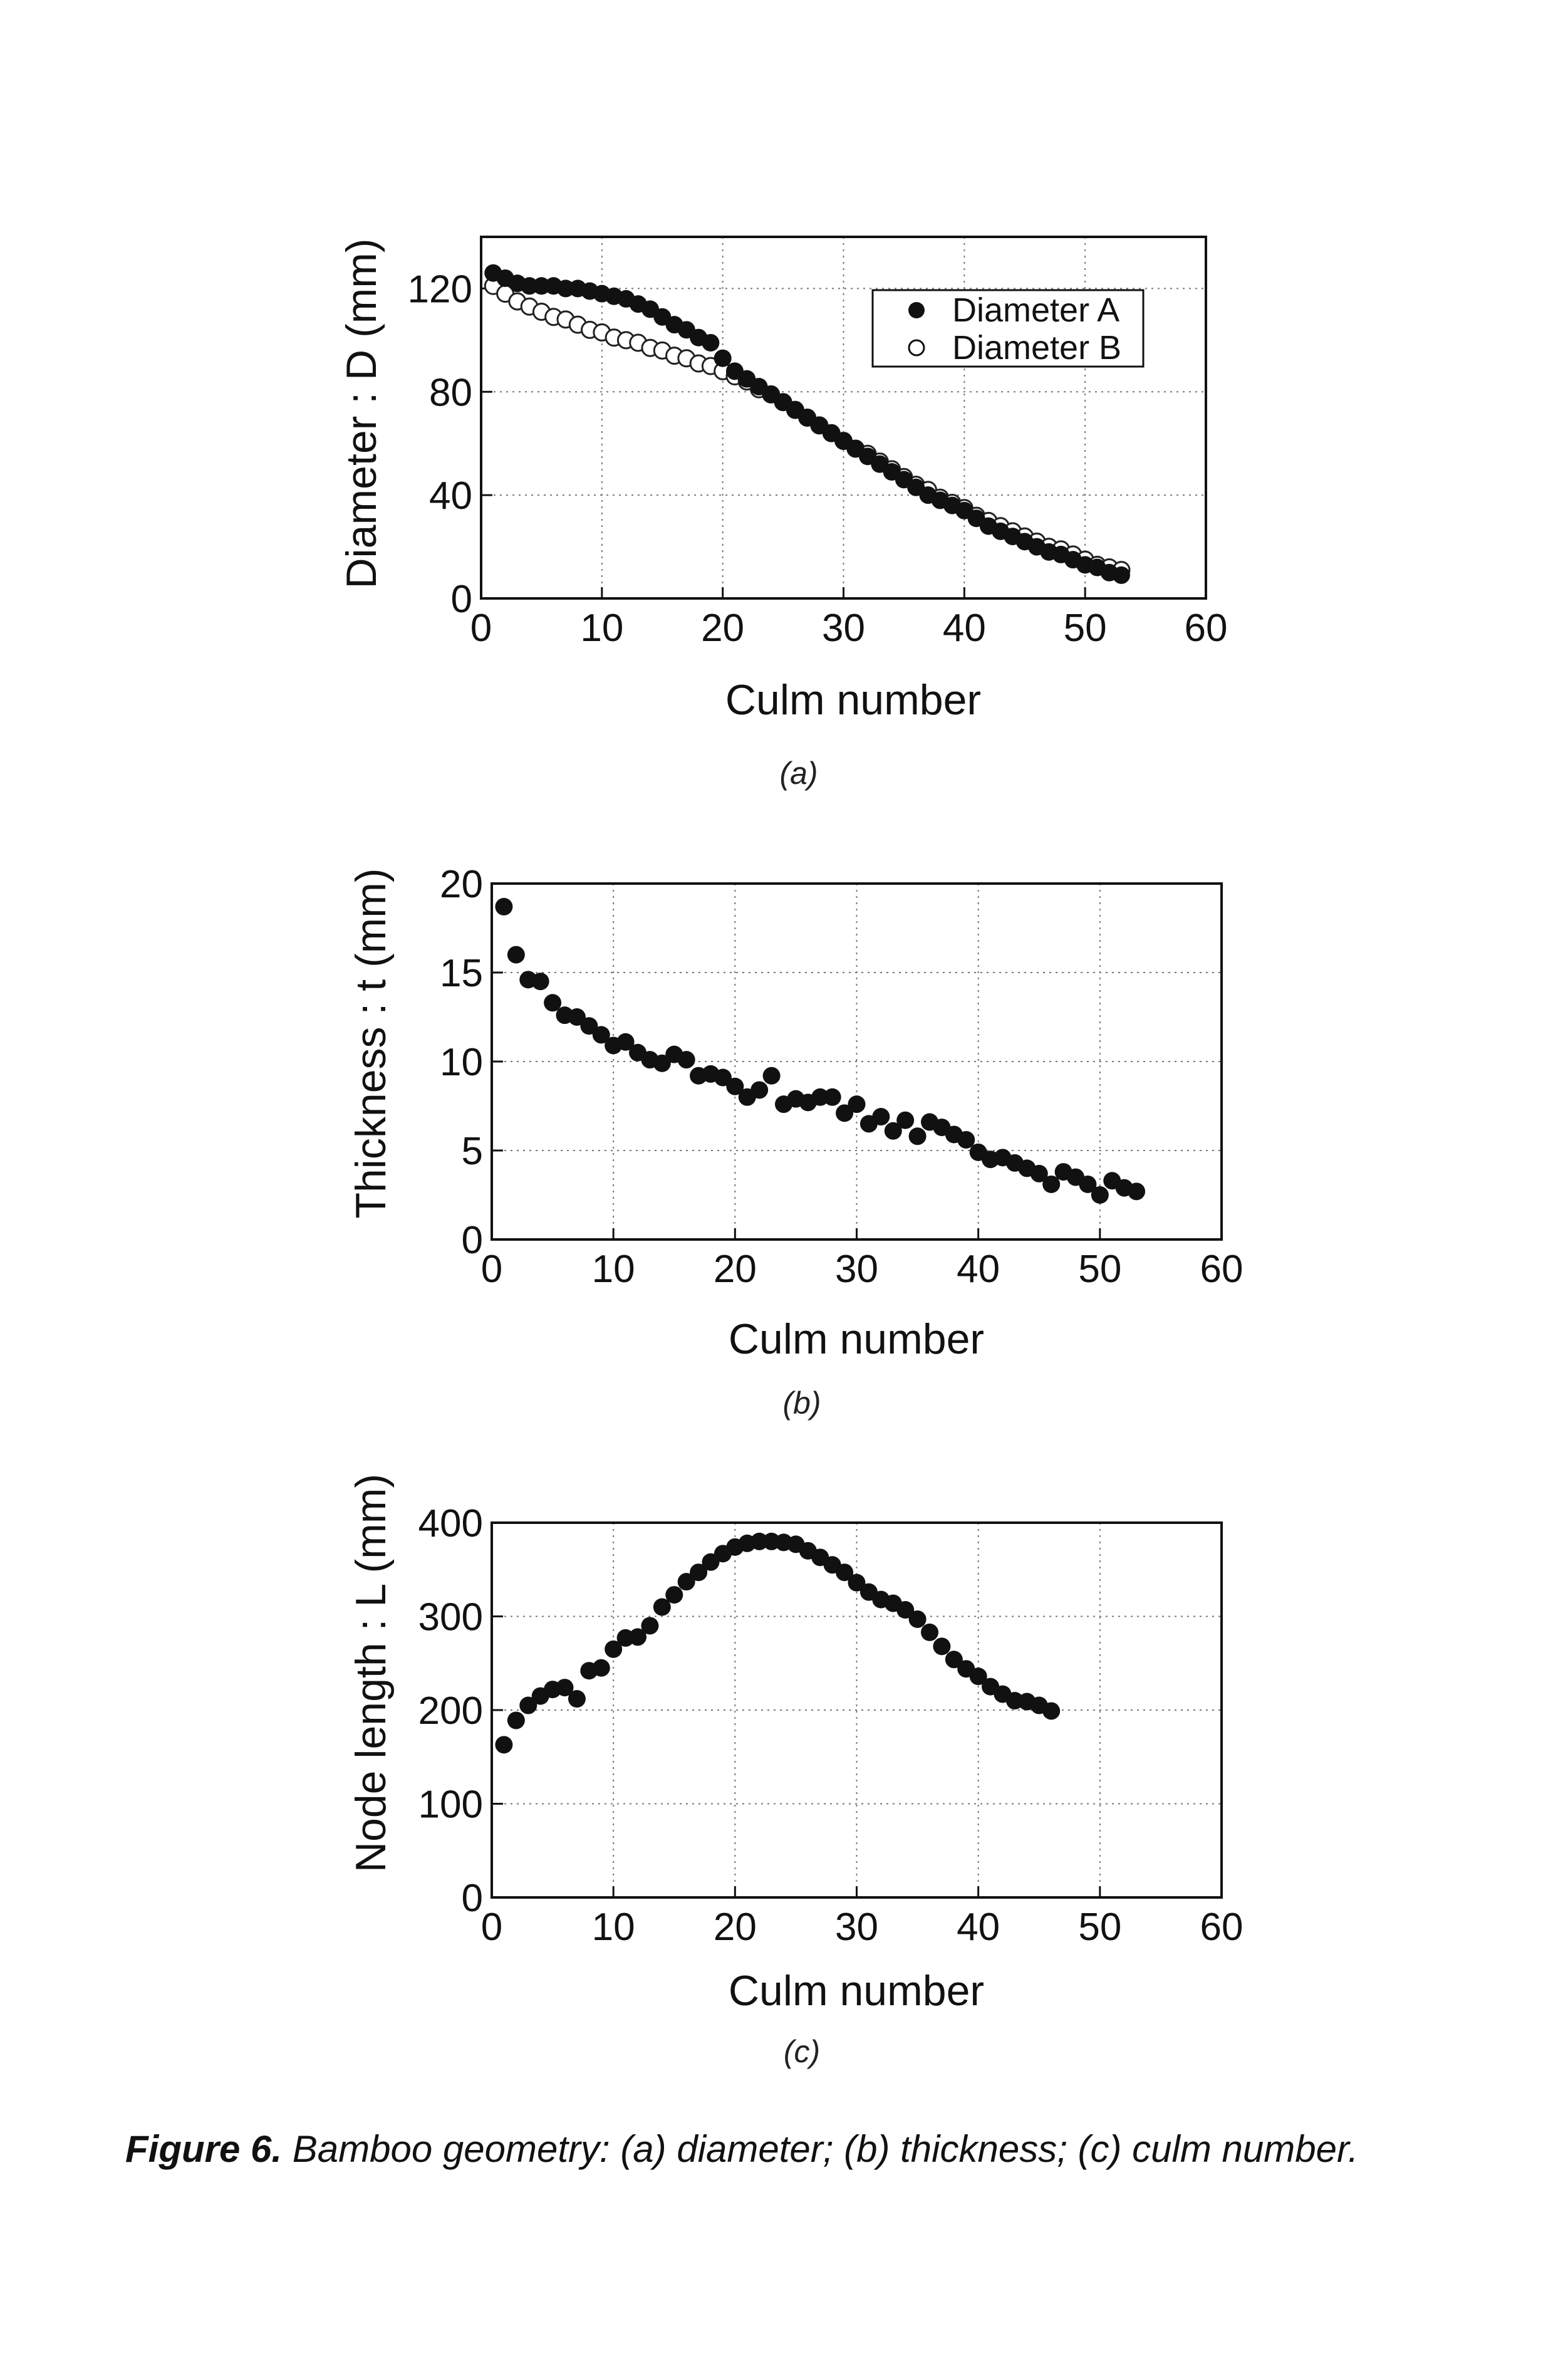 This screenshot has height=2353, width=1568. Describe the element at coordinates (917, 310) in the screenshot. I see `legend-marker-filled` at that location.